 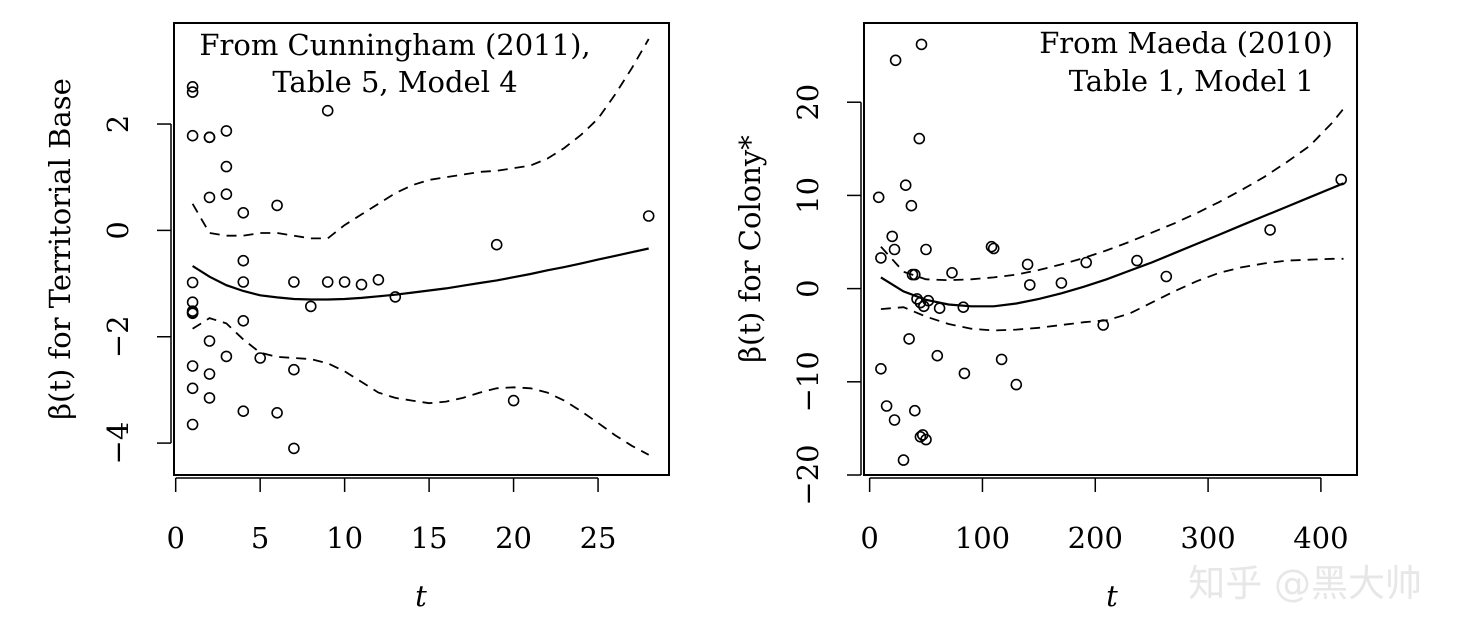 I want to click on watermark: 知乎 @黑大帅, so click(x=1305, y=583).